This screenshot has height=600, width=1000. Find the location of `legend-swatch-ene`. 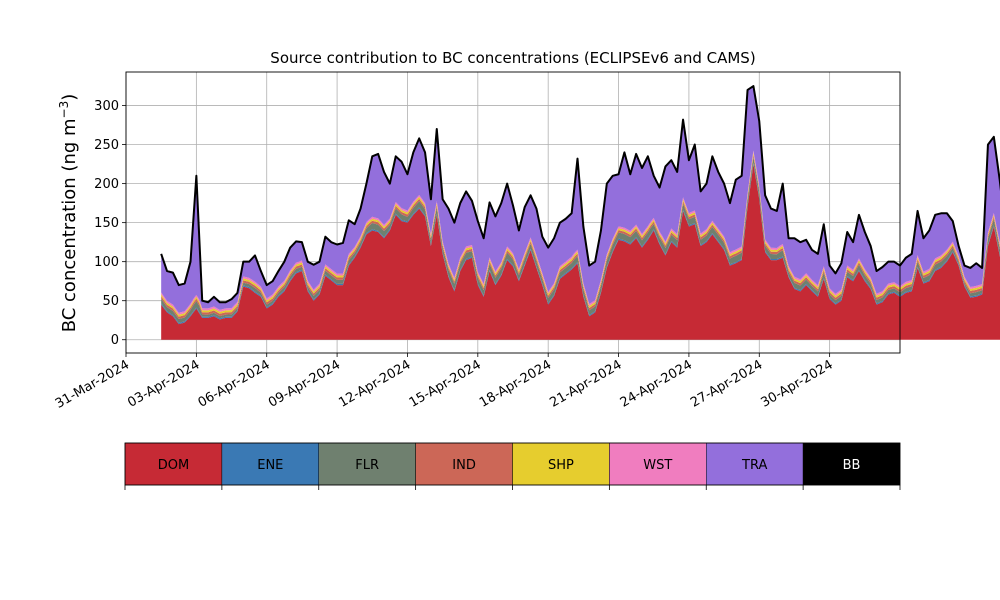

legend-swatch-ene is located at coordinates (270, 464).